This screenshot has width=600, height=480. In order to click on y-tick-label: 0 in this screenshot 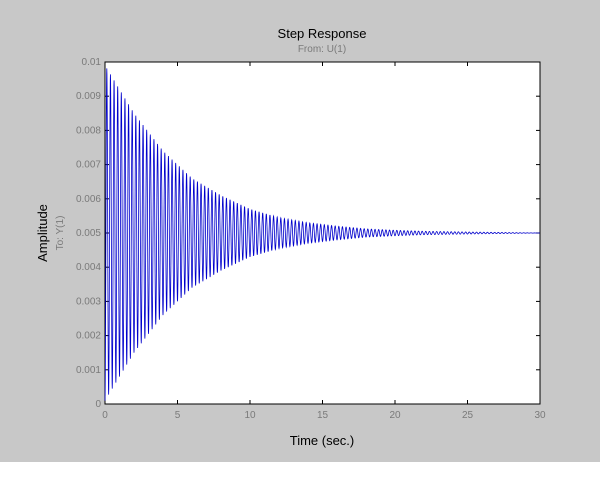, I will do `click(98, 404)`.